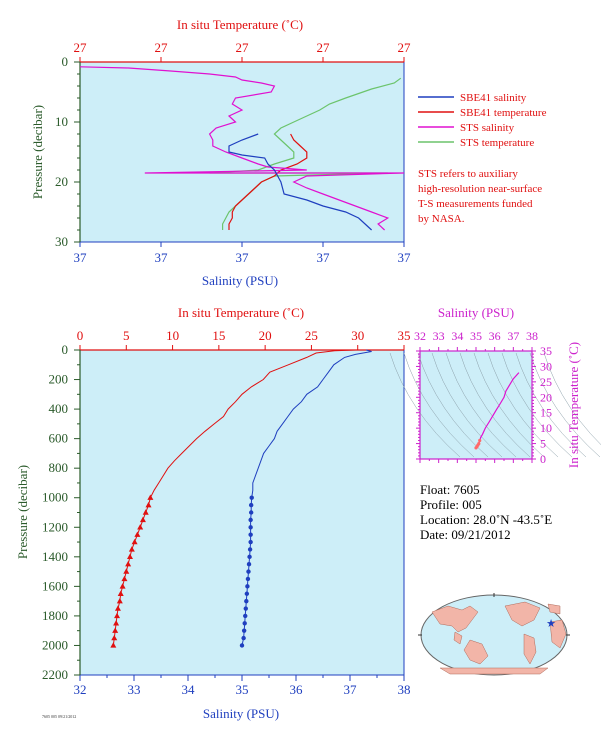 The image size is (601, 736). What do you see at coordinates (450, 489) in the screenshot?
I see `float-id: Float: 7605` at bounding box center [450, 489].